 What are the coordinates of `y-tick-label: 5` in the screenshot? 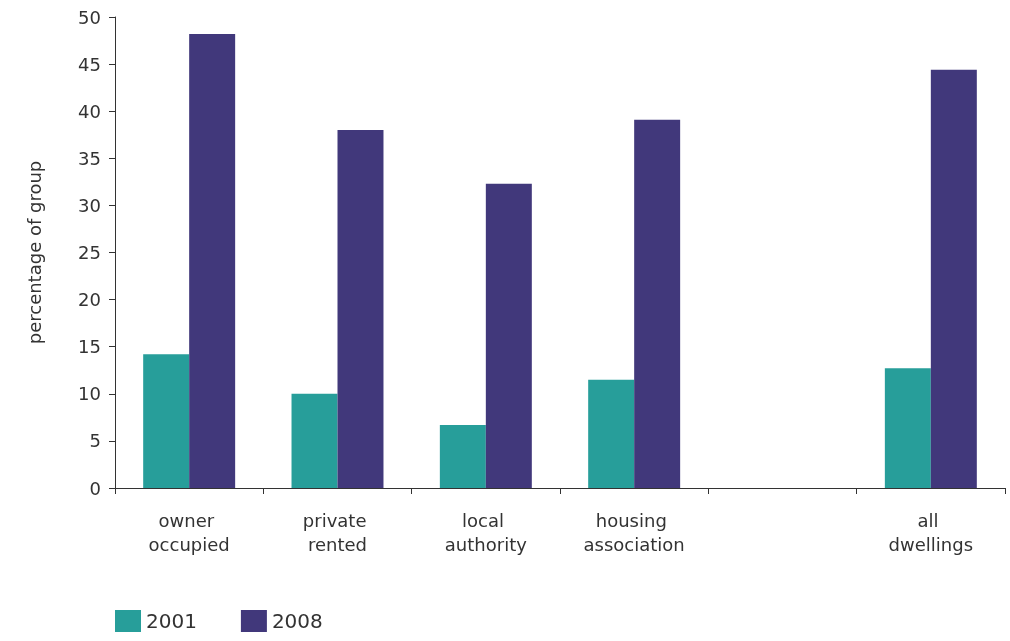 It's located at (95, 441).